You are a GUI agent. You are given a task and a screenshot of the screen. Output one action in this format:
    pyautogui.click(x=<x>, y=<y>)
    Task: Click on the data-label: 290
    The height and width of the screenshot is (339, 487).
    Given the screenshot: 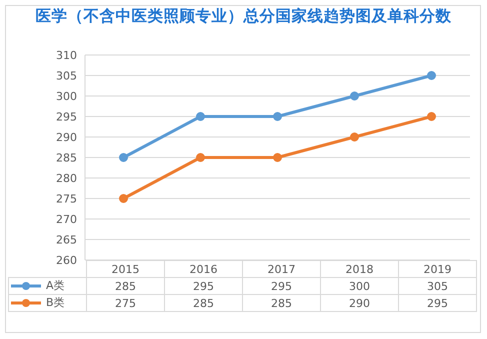 What is the action you would take?
    pyautogui.click(x=359, y=303)
    